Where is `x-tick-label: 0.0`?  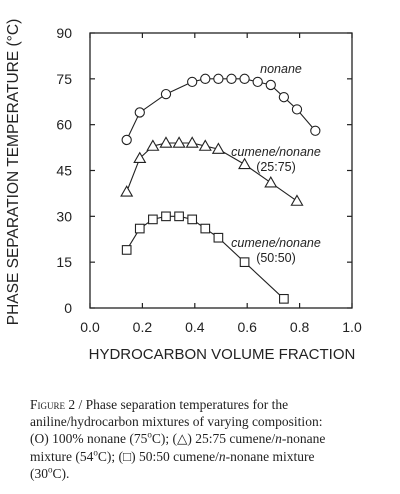
x-tick-label: 0.0 is located at coordinates (90, 327).